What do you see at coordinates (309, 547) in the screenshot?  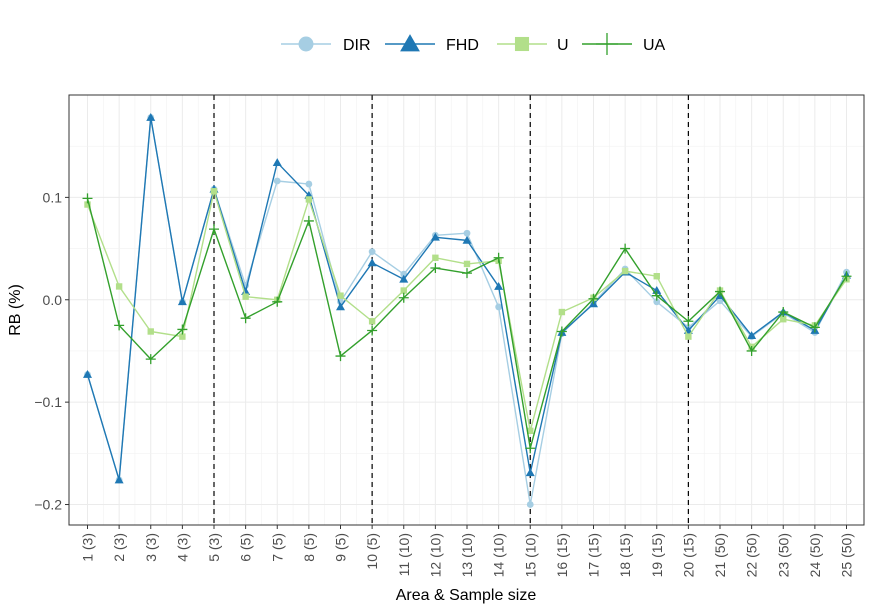 I see `x-tick-label: 8 (5)` at bounding box center [309, 547].